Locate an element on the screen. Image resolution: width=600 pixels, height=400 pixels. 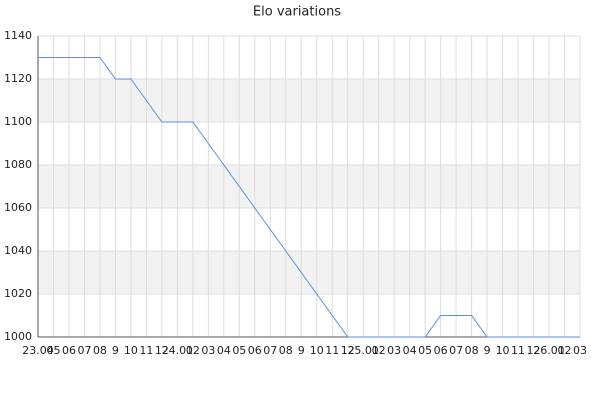
x-tick-label: 25.01 is located at coordinates (363, 350).